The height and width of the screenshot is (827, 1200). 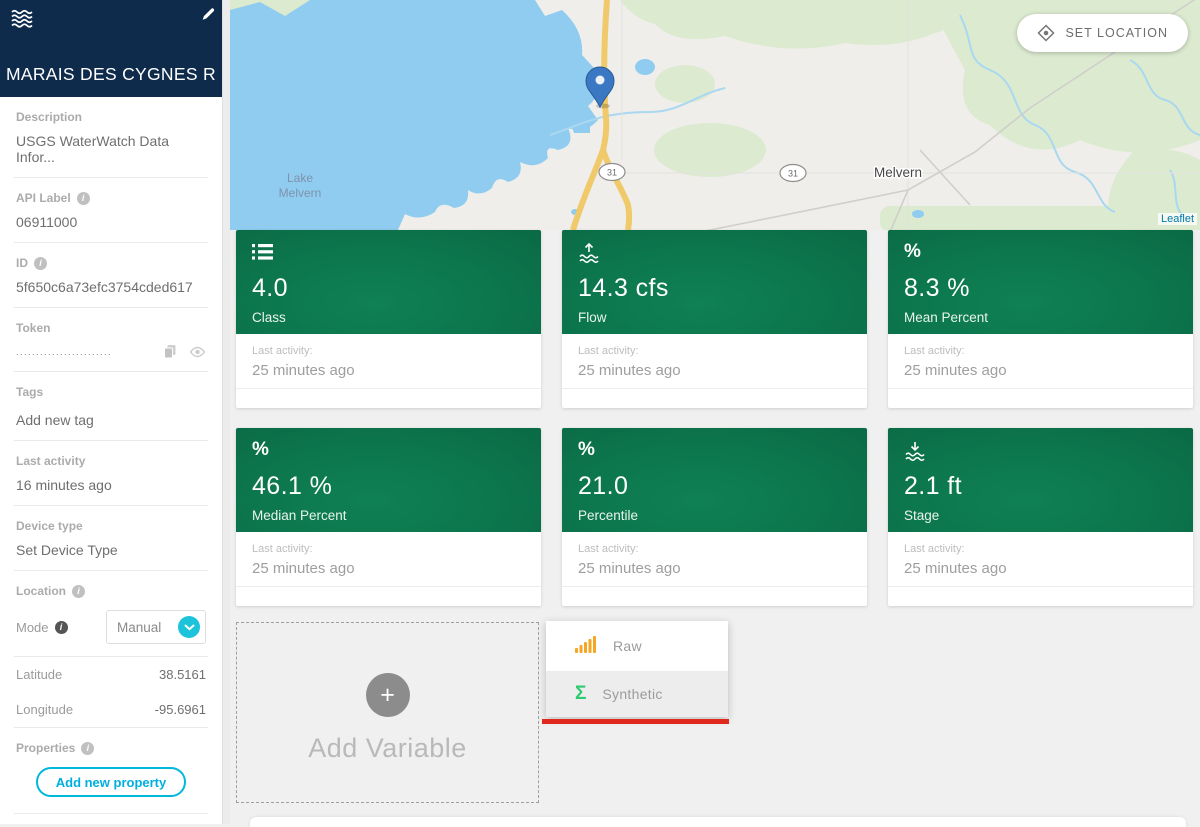 I want to click on mode-select: Manual, so click(x=156, y=627).